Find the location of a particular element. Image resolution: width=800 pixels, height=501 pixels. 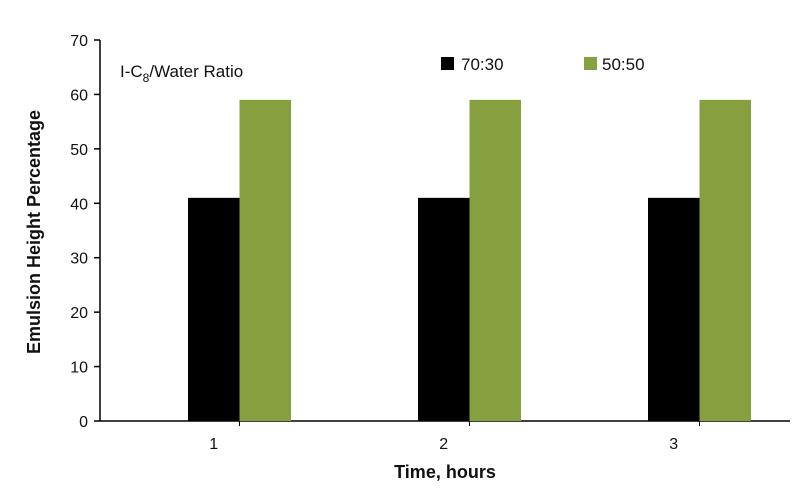

legend-label-70-30: 70:30 is located at coordinates (482, 64).